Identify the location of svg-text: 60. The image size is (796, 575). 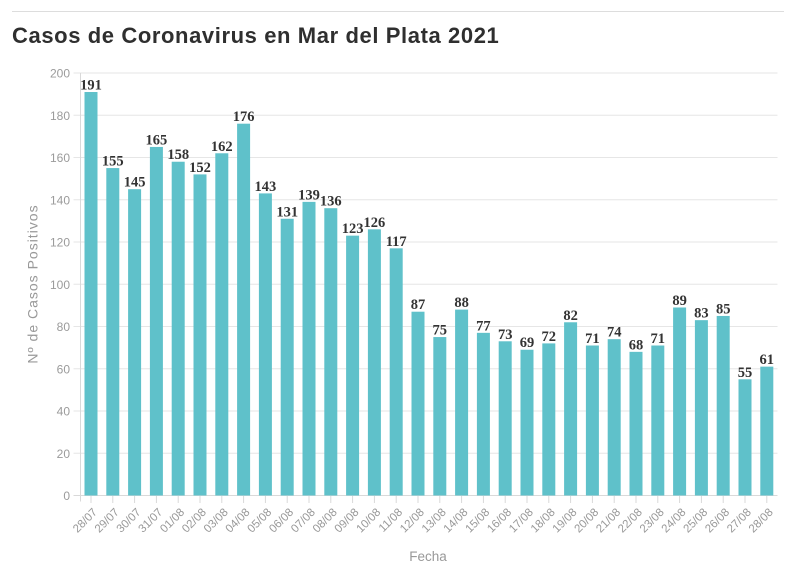
(64, 369).